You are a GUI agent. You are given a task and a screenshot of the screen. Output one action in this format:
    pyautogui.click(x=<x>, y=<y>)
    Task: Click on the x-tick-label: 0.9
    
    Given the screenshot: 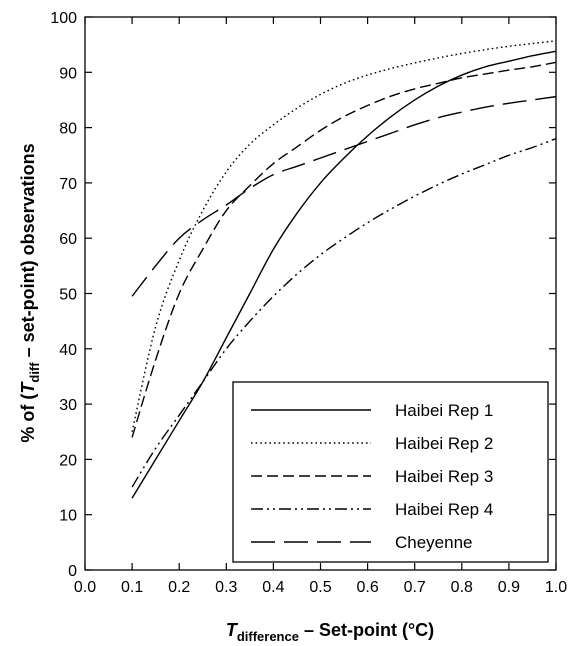 What is the action you would take?
    pyautogui.click(x=509, y=587)
    